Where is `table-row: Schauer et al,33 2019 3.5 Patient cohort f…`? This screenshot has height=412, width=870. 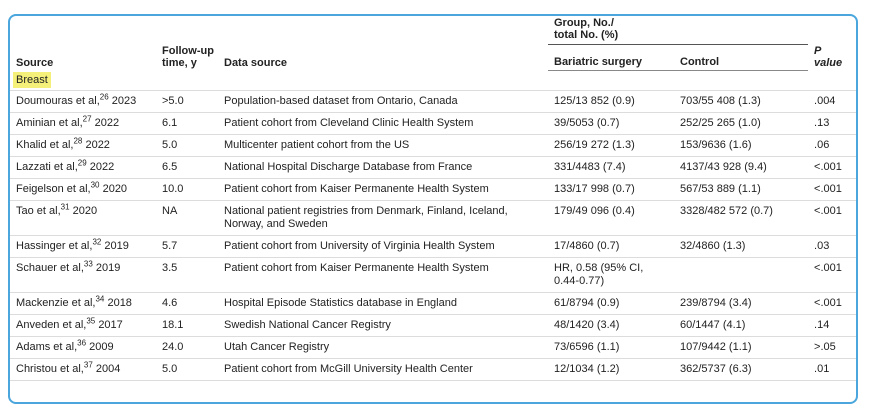 table-row: Schauer et al,33 2019 3.5 Patient cohort f… is located at coordinates (433, 275).